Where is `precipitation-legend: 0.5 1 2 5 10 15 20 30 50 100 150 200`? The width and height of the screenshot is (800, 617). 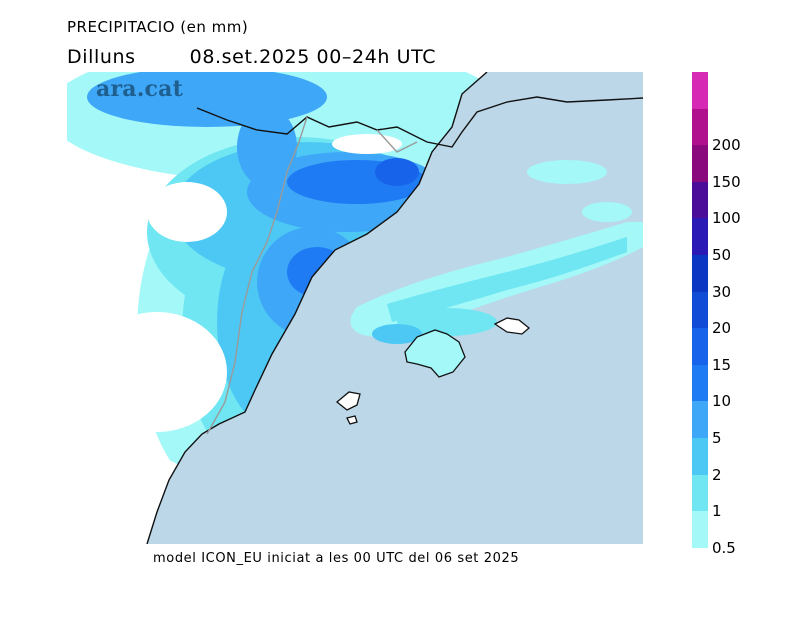 precipitation-legend: 0.5 1 2 5 10 15 20 30 50 100 150 200 is located at coordinates (742, 313).